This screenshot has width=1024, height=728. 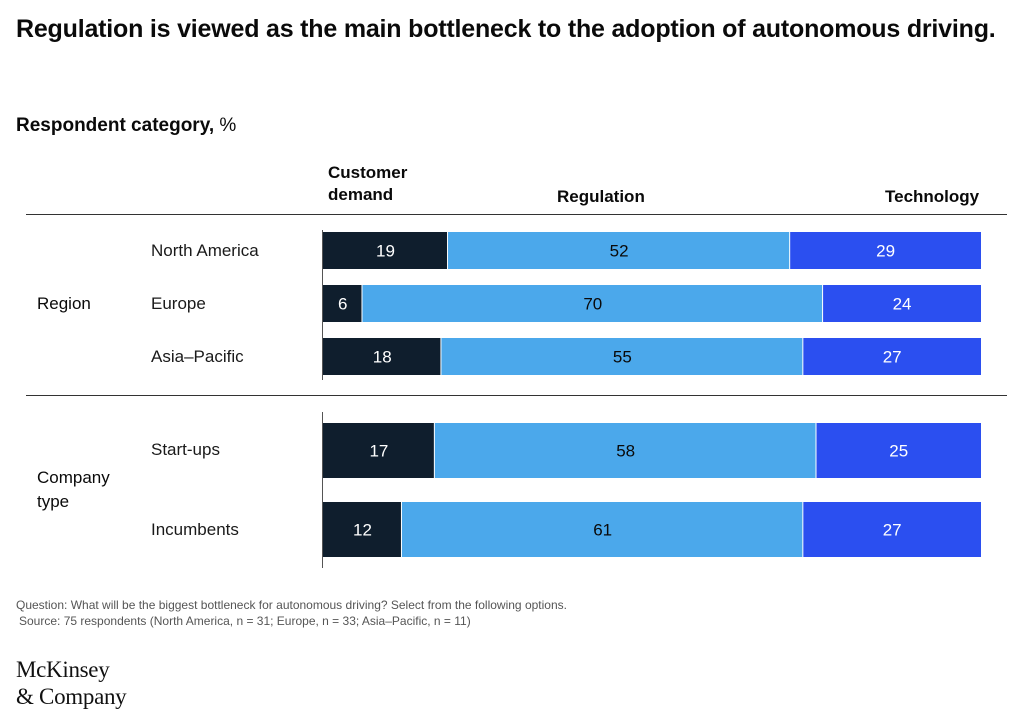 I want to click on subtitle-label: Respondent category,, so click(x=115, y=125).